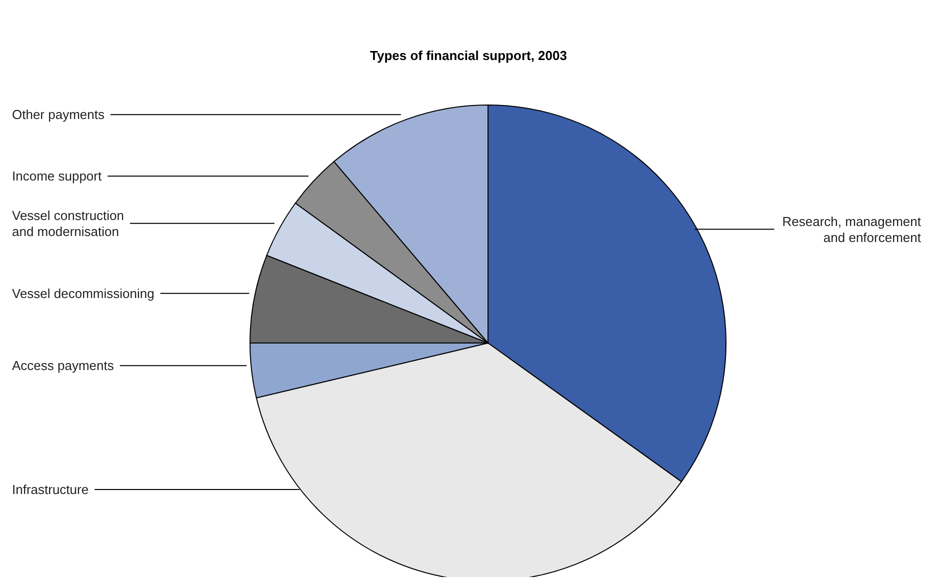 The width and height of the screenshot is (937, 585). Describe the element at coordinates (50, 490) in the screenshot. I see `slice-label: Infrastructure` at that location.